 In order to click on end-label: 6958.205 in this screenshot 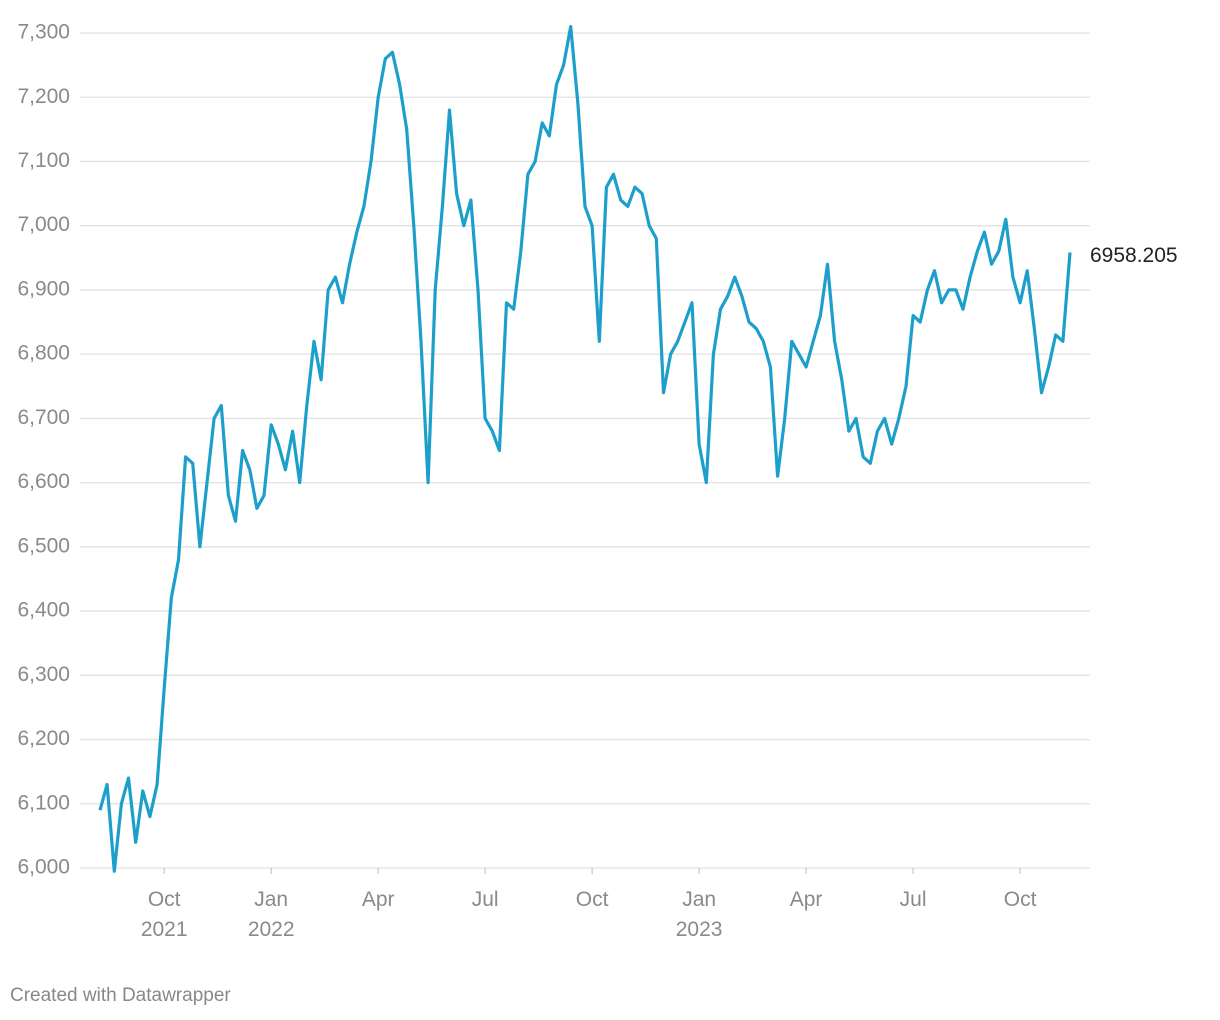, I will do `click(1134, 255)`.